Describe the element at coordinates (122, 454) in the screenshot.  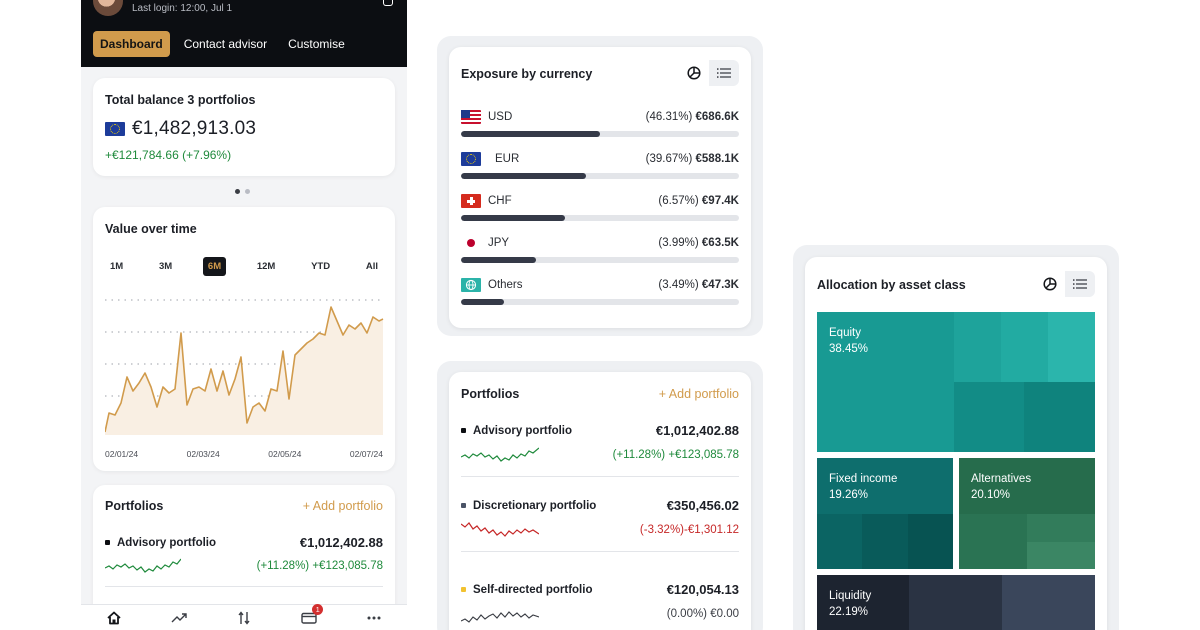
I see `x-label: 02/01/24` at that location.